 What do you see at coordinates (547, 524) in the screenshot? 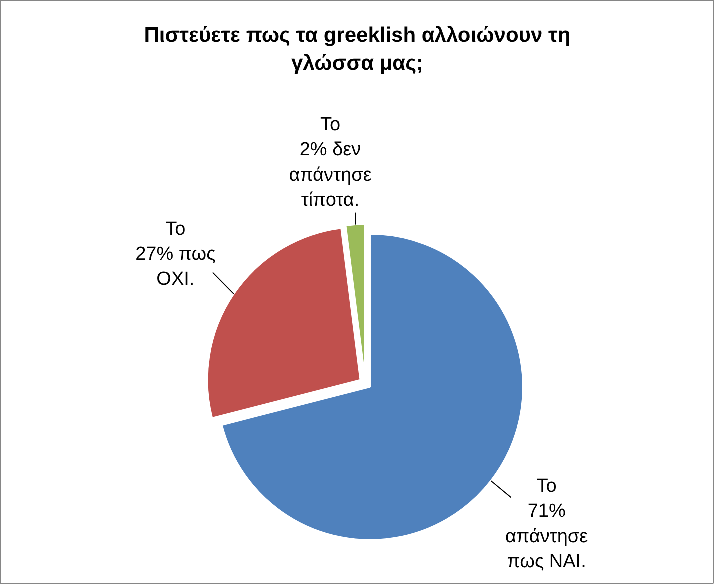
I see `data-label: Το 71% απάντησε πως ΝΑΙ.` at bounding box center [547, 524].